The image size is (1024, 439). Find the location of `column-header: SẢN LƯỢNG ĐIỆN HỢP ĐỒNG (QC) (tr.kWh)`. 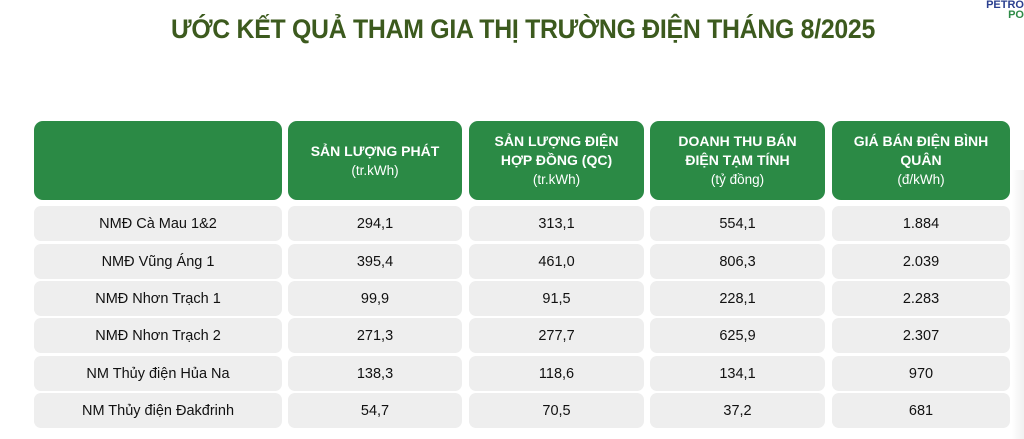

column-header: SẢN LƯỢNG ĐIỆN HỢP ĐỒNG (QC) (tr.kWh) is located at coordinates (556, 160).